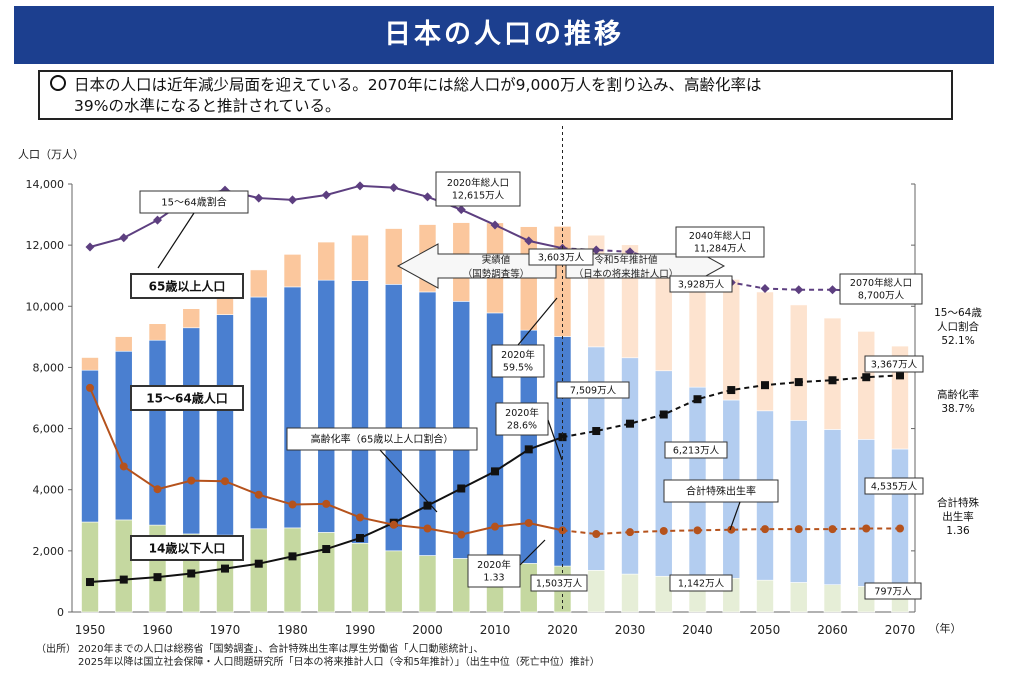 The image size is (1024, 682). I want to click on x-tick-label: 2000, so click(427, 630).